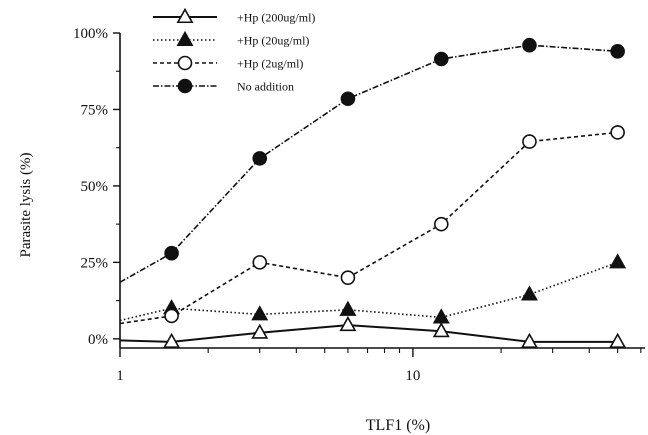  Describe the element at coordinates (90, 34) in the screenshot. I see `y-tick-label: 100%` at that location.